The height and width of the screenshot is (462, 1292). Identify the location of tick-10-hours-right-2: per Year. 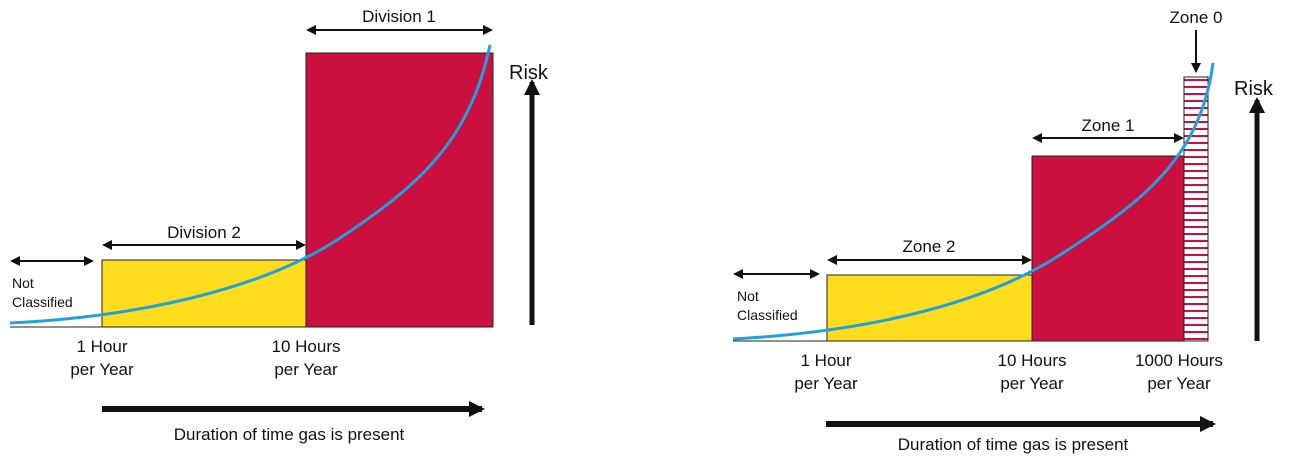
(1032, 383).